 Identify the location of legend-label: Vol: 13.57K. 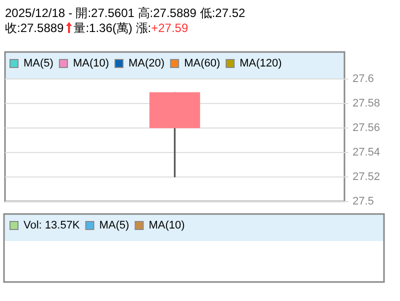
(52, 226).